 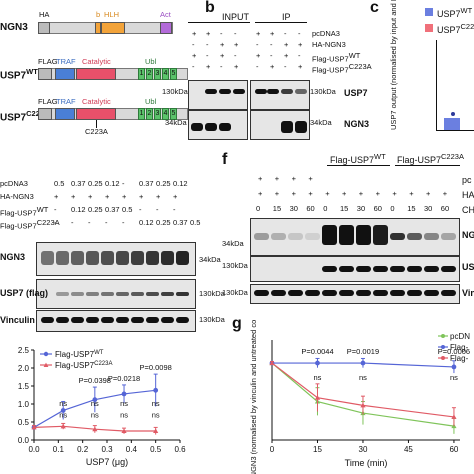 I want to click on e-xtick-label: 0.6, so click(x=180, y=449).